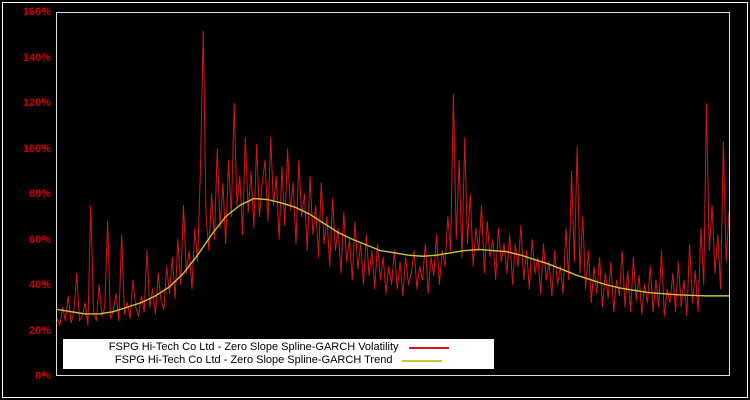 The height and width of the screenshot is (400, 750). I want to click on trend-line-sample-icon, so click(422, 360).